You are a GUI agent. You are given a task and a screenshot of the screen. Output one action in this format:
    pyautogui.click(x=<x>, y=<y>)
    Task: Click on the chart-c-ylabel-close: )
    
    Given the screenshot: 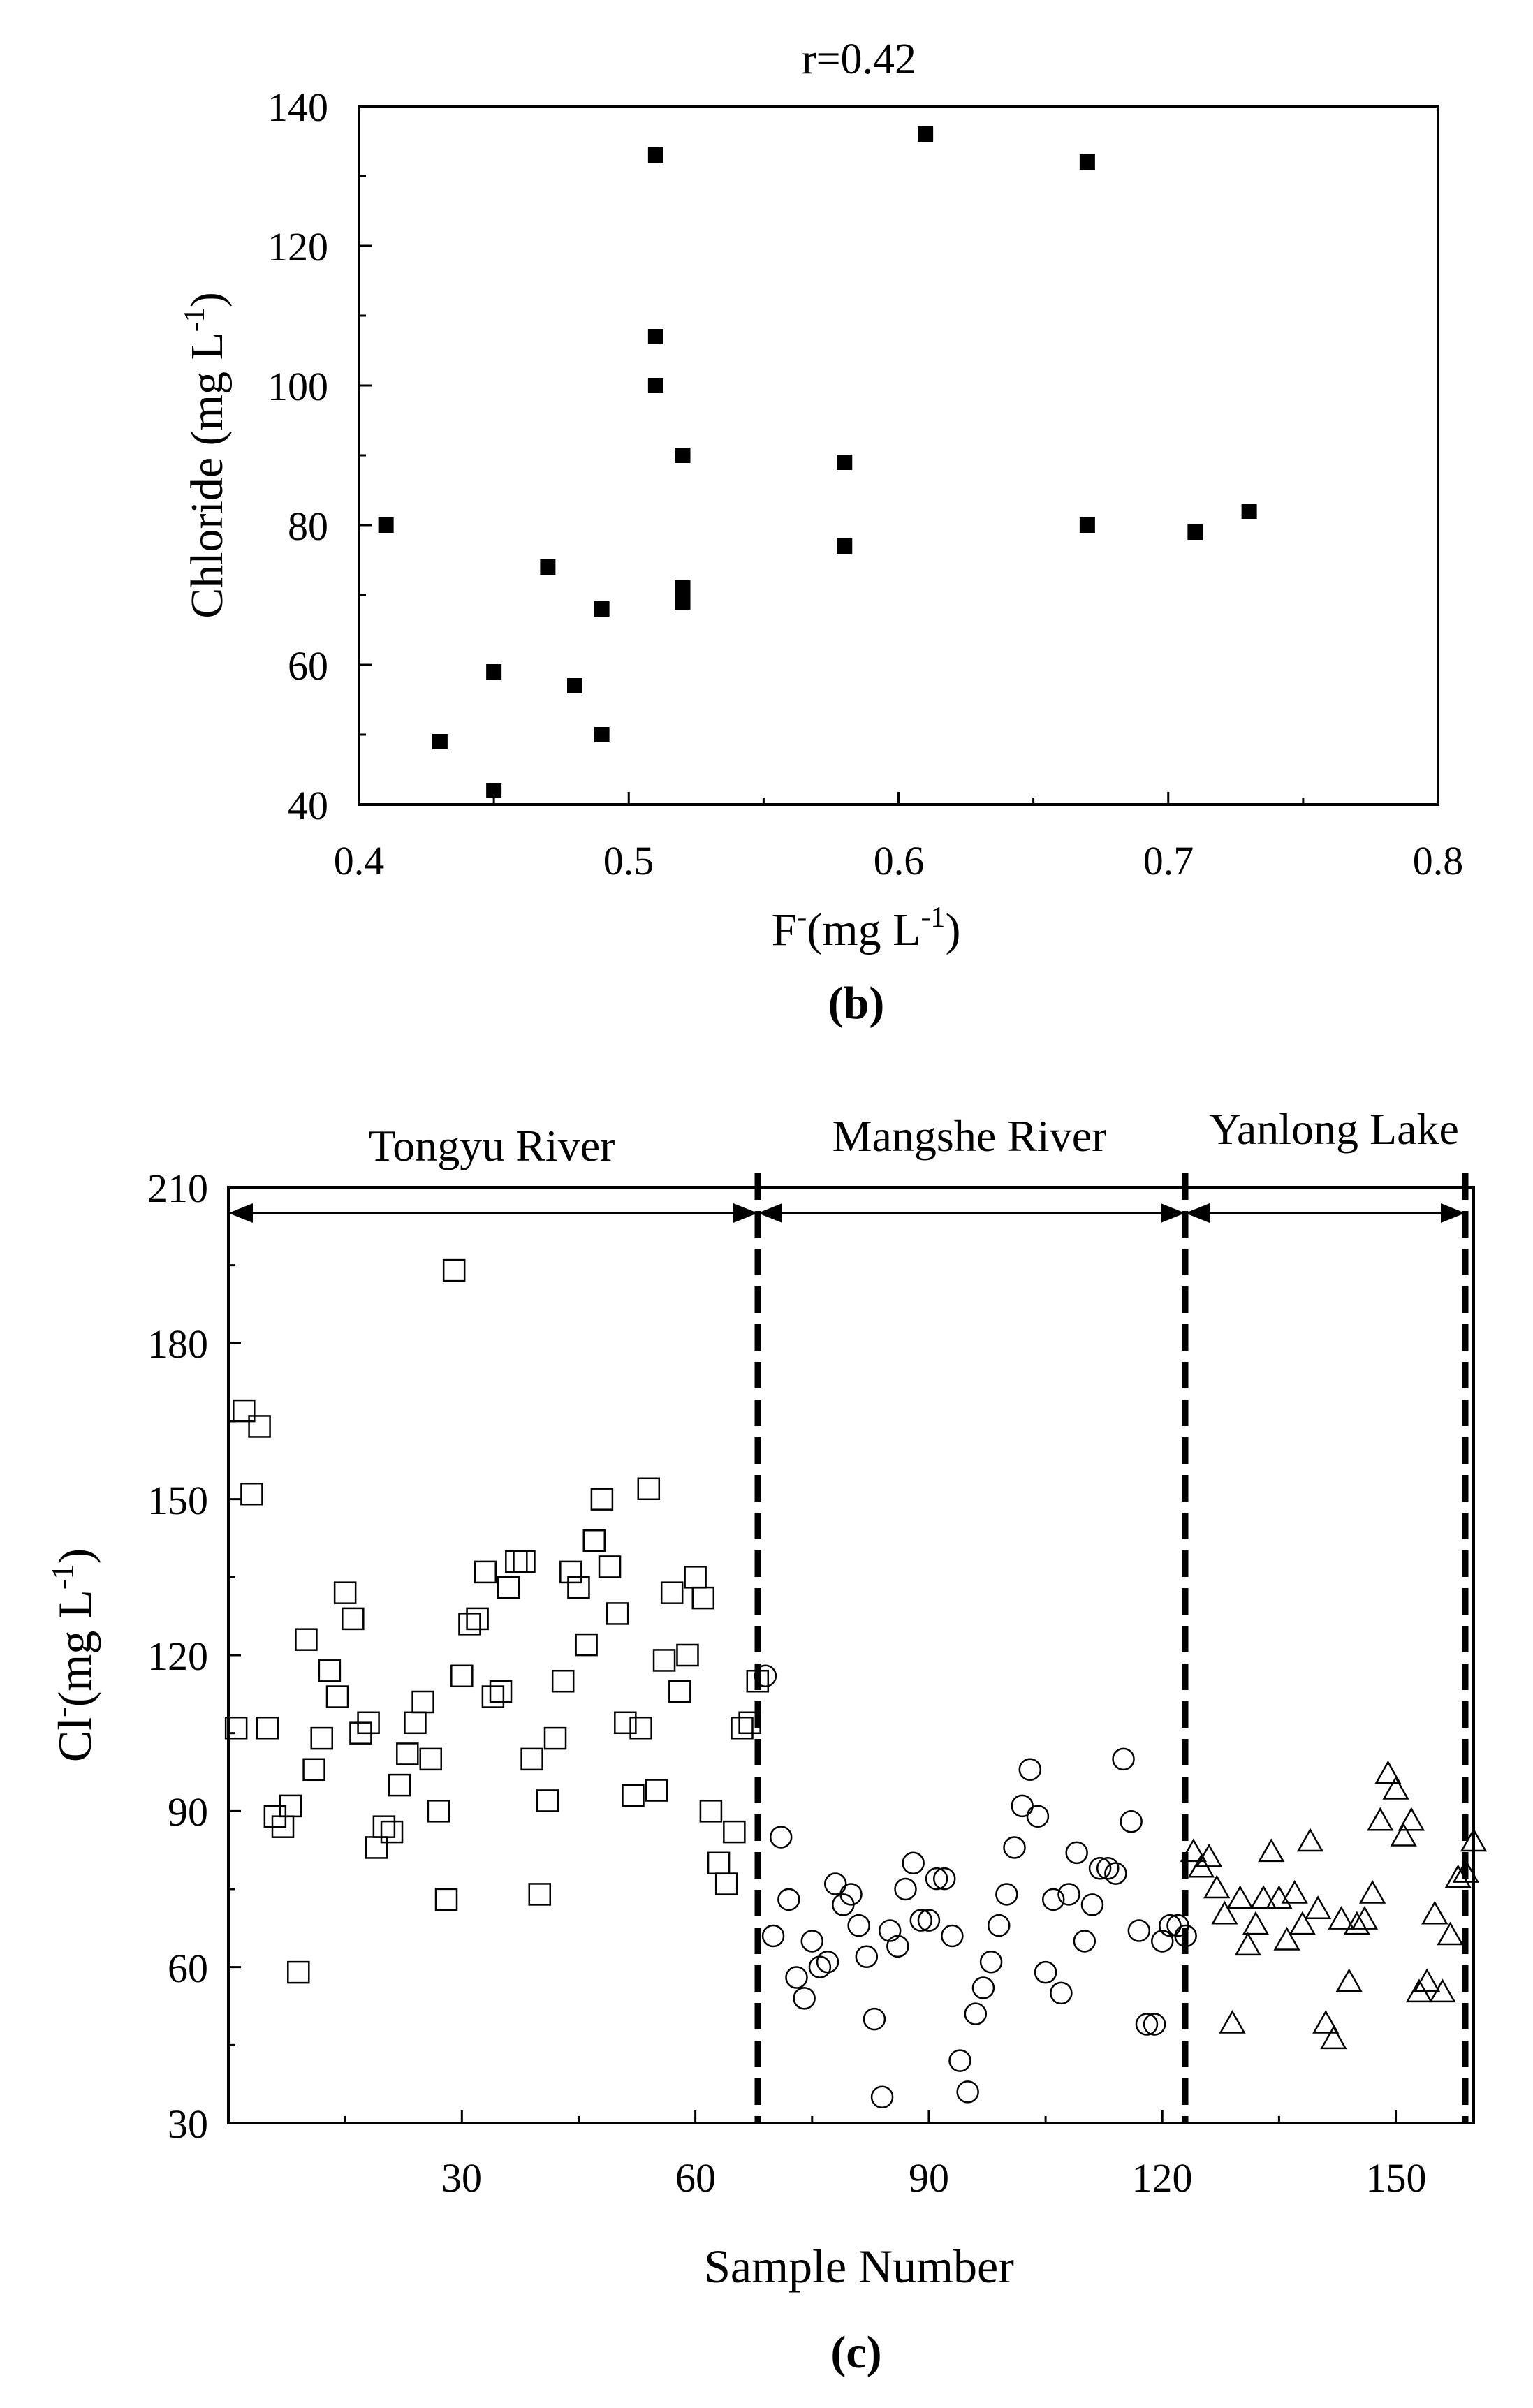 What is the action you would take?
    pyautogui.click(x=74, y=1556)
    